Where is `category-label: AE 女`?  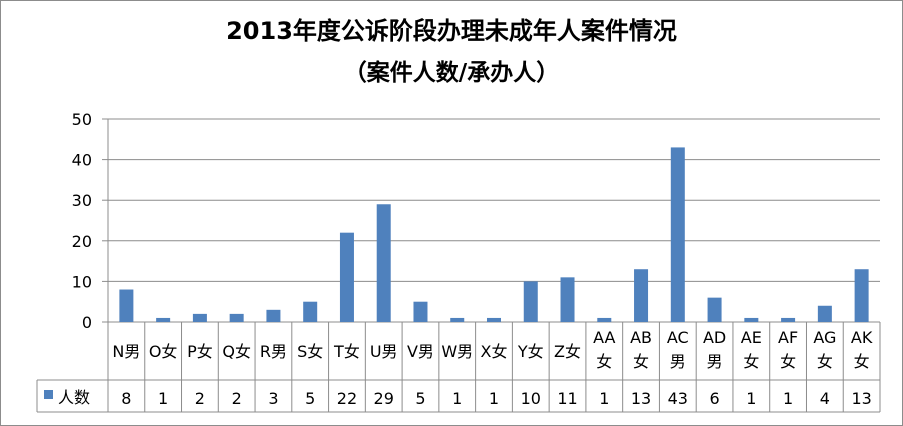
category-label: AE 女 is located at coordinates (751, 349).